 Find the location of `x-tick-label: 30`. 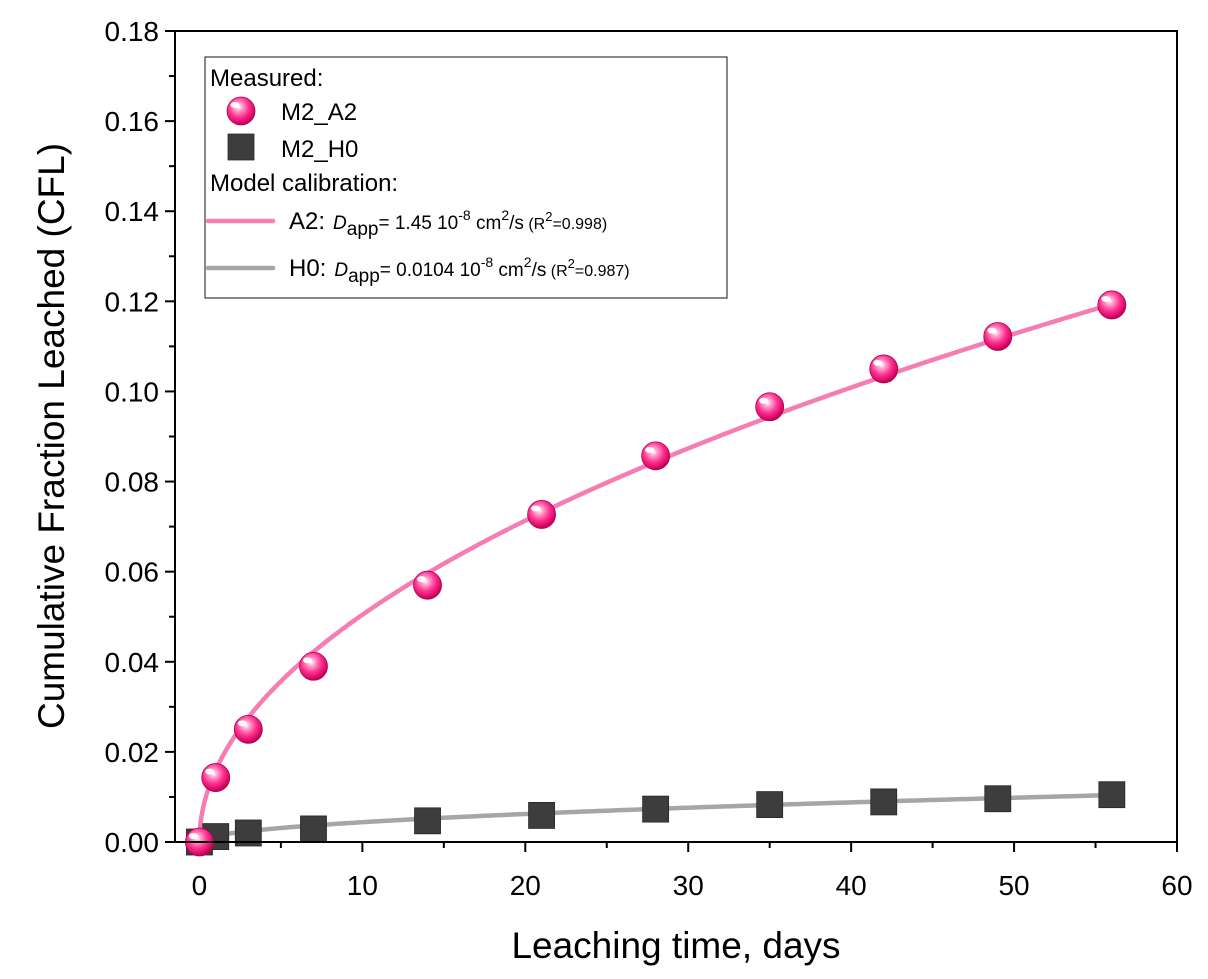

x-tick-label: 30 is located at coordinates (688, 885).